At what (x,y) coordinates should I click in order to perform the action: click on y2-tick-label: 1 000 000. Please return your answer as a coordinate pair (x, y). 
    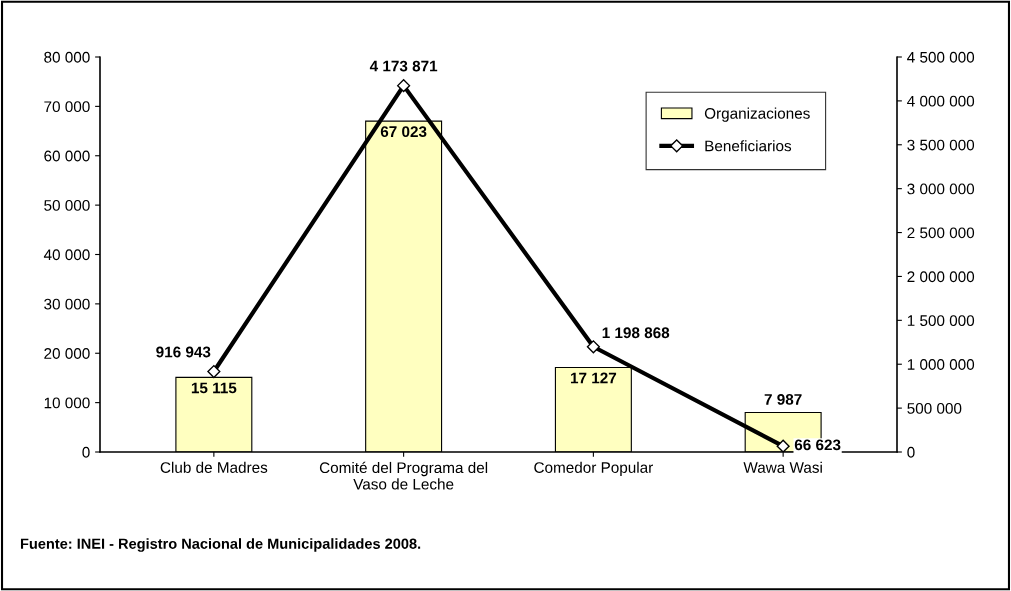
    Looking at the image, I should click on (941, 364).